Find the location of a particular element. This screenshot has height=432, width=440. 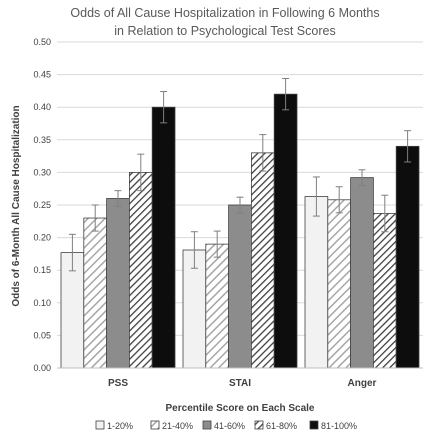

y-tick-label: 0.05 is located at coordinates (42, 335).